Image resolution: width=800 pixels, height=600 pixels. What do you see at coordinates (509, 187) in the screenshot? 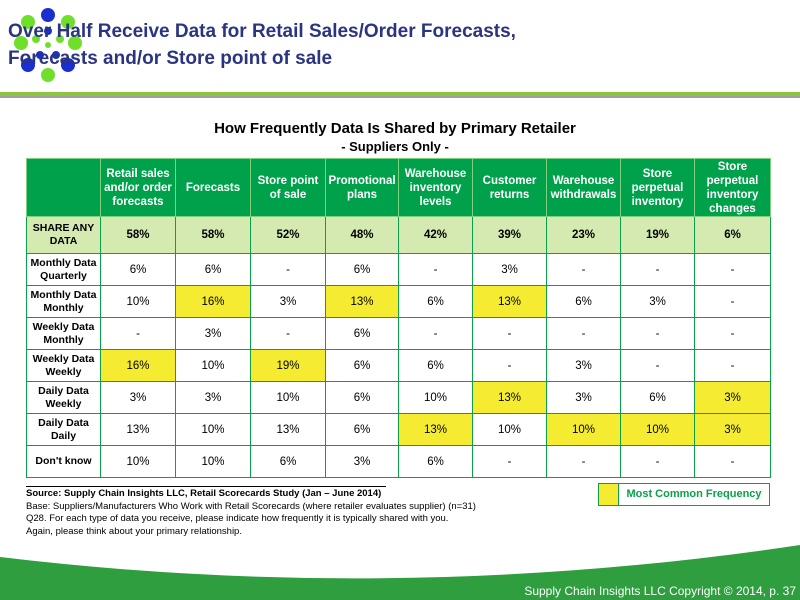
I see `column-header: Customer returns` at bounding box center [509, 187].